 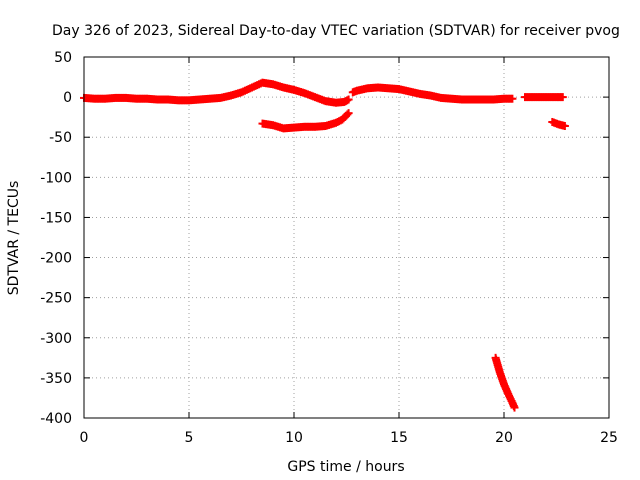 I want to click on x-tick-label: 0, so click(x=84, y=438).